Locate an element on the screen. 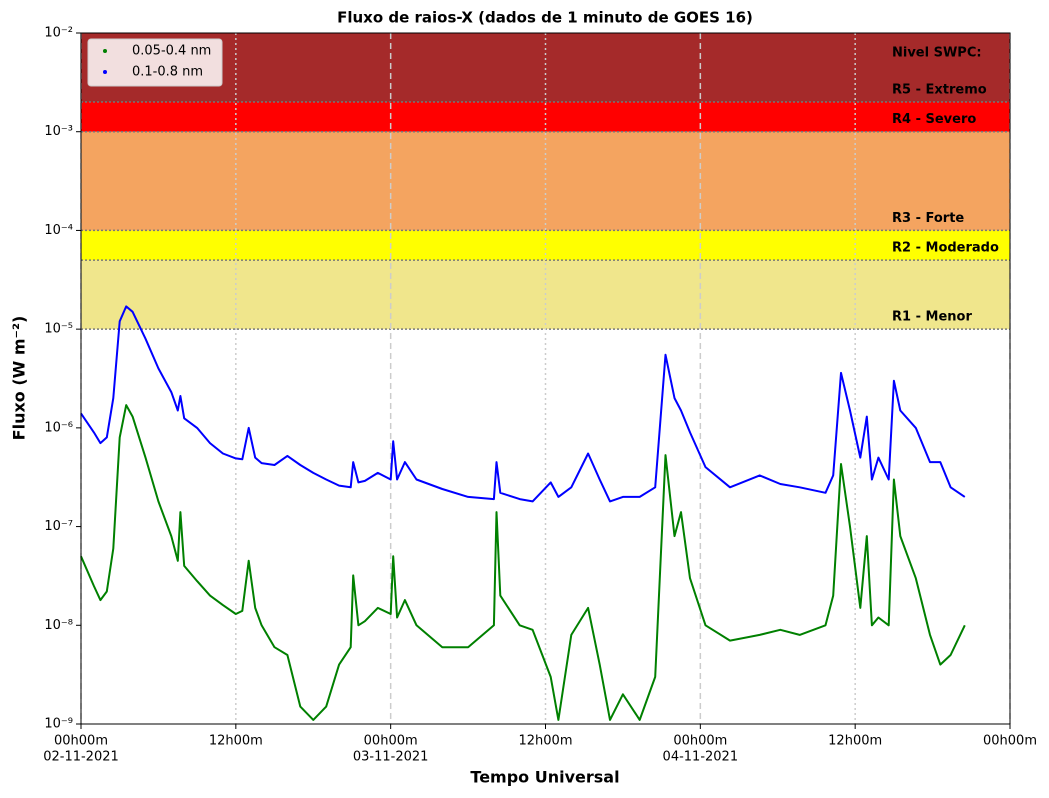  y-tick-label: 10⁻⁷ is located at coordinates (58, 526).